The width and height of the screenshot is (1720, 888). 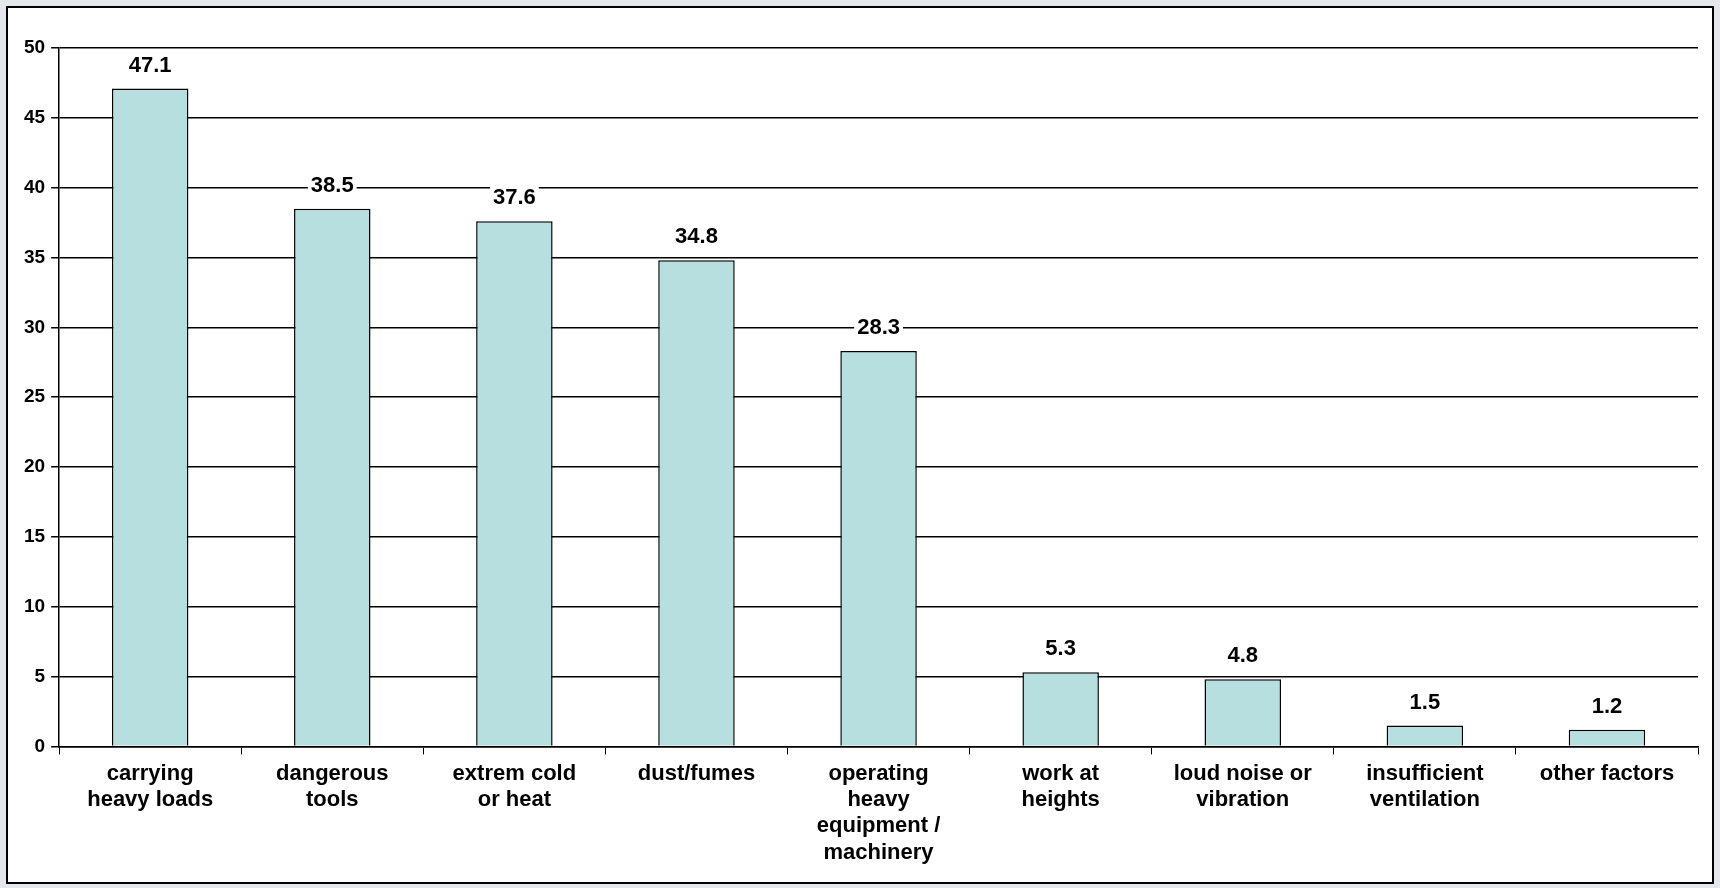 What do you see at coordinates (34, 186) in the screenshot?
I see `y-tick-label: 40` at bounding box center [34, 186].